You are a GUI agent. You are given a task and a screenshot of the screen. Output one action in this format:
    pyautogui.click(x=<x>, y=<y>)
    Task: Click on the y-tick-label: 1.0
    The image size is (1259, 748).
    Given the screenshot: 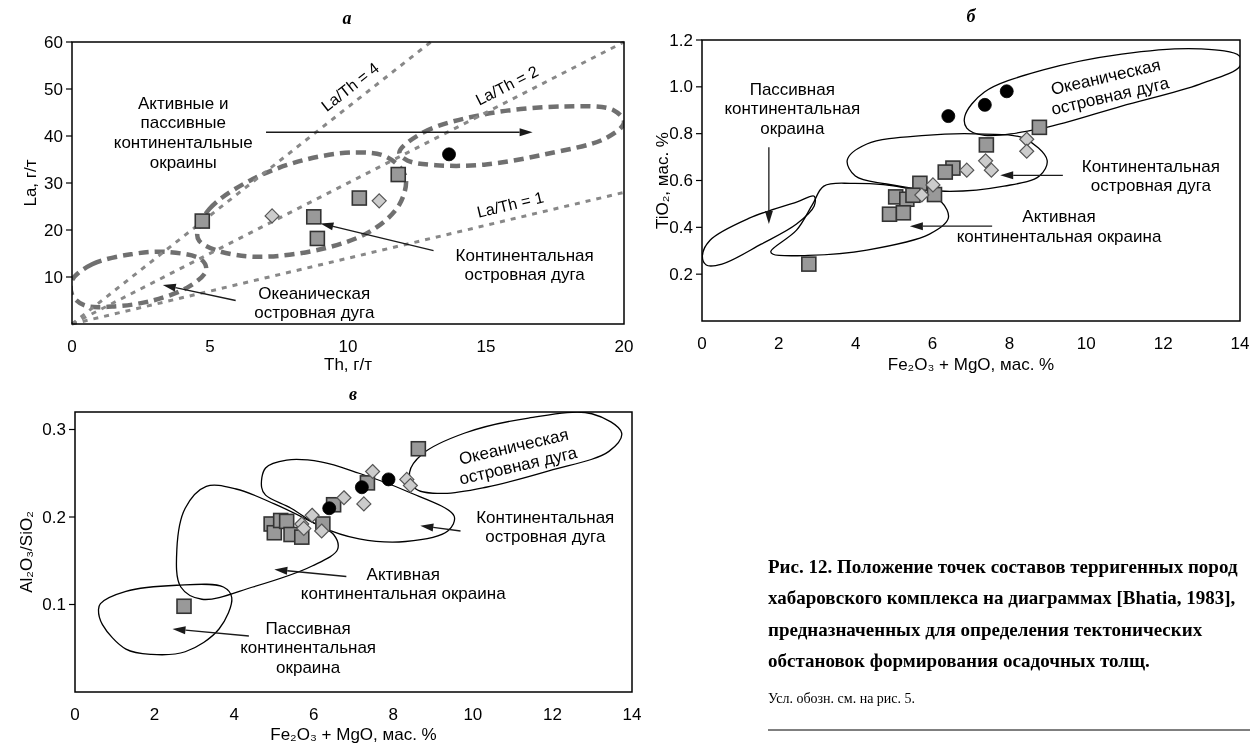 What is the action you would take?
    pyautogui.click(x=681, y=87)
    